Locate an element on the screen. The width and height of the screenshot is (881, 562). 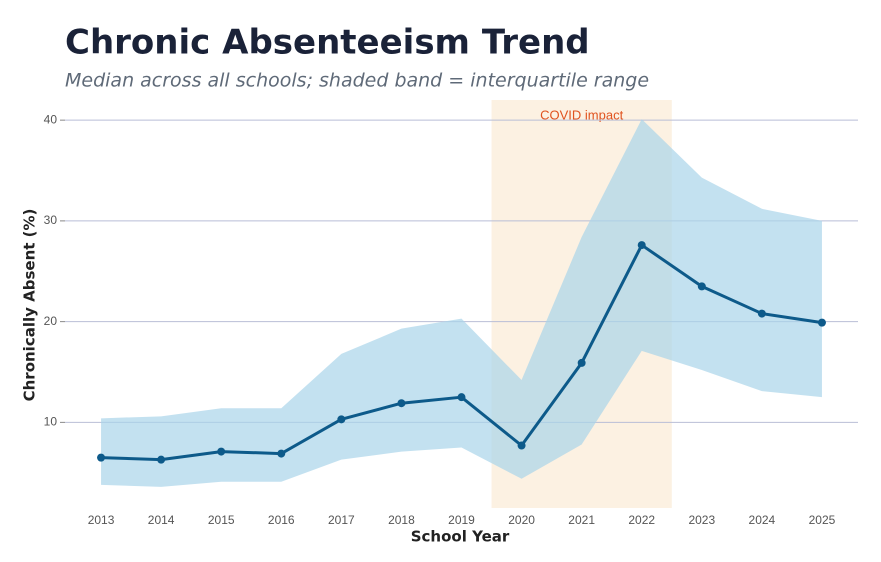
x-tick-label: 2018 is located at coordinates (401, 520).